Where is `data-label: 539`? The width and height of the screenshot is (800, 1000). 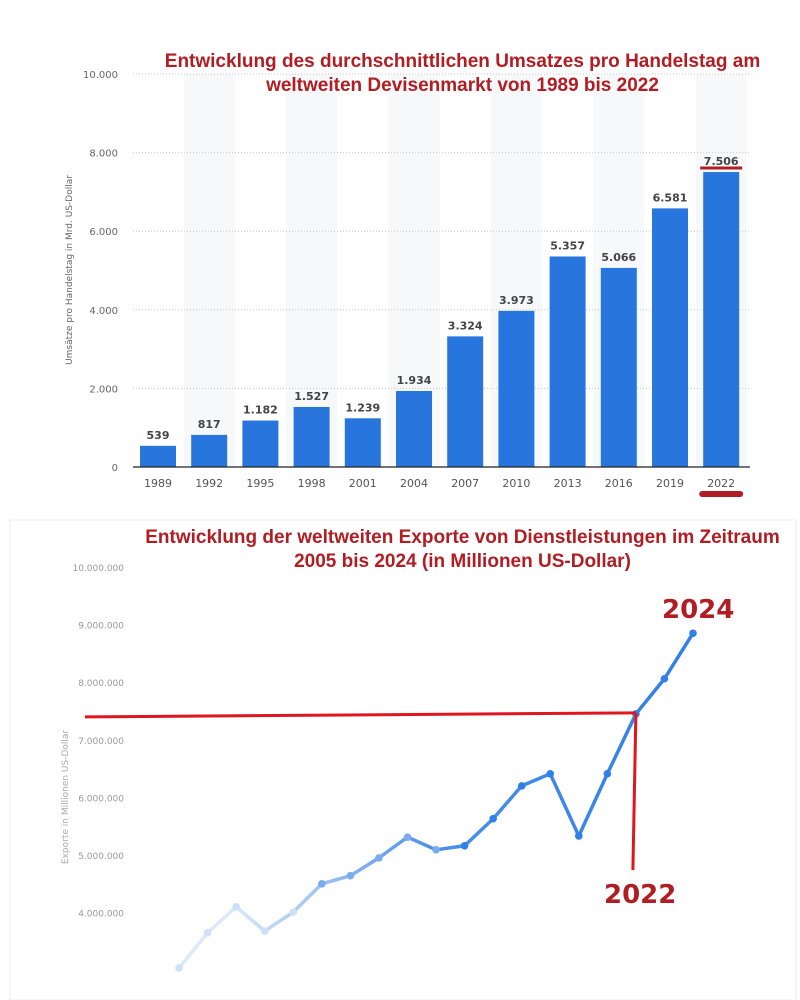
data-label: 539 is located at coordinates (158, 435).